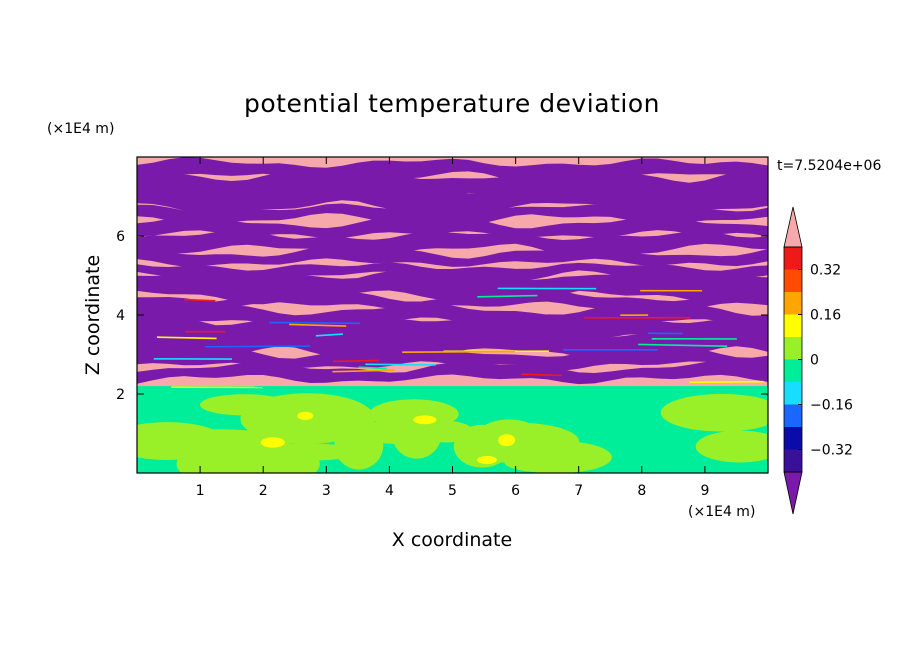 The width and height of the screenshot is (904, 658). I want to click on x-tick-label: 6, so click(515, 491).